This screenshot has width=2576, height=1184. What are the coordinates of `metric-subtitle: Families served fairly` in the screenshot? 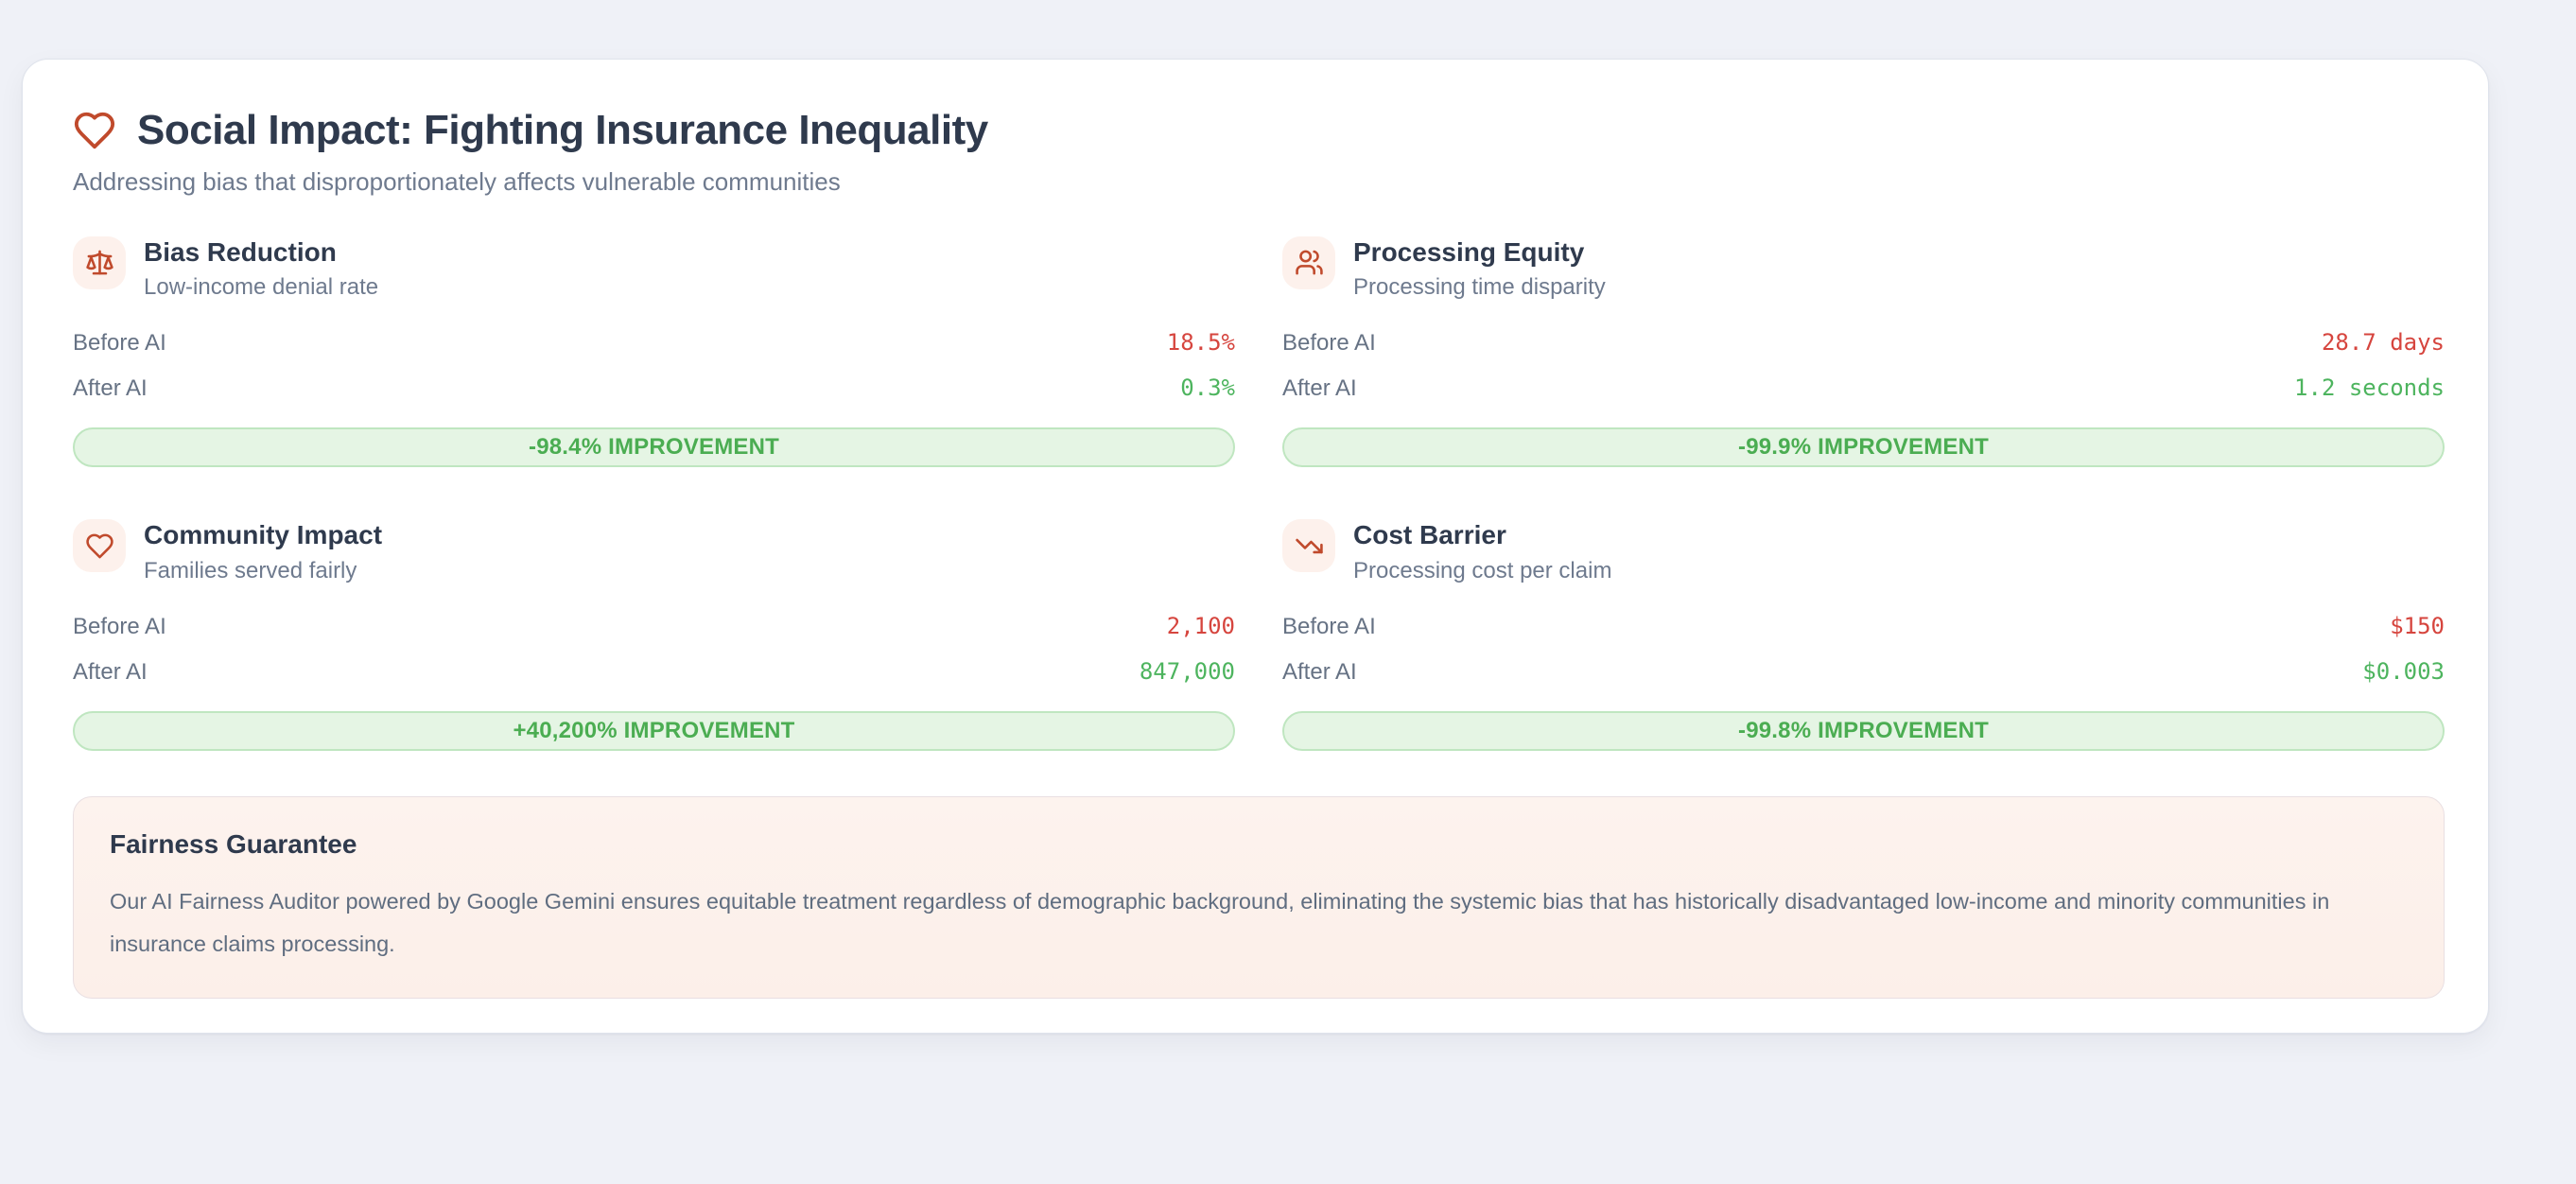 It's located at (250, 570).